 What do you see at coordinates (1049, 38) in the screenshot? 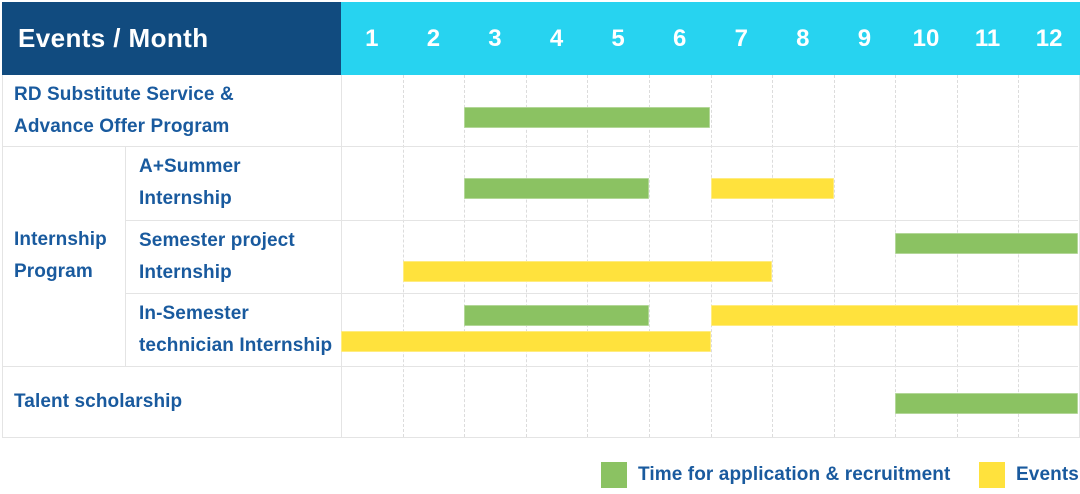
I see `month-header-cell: 12` at bounding box center [1049, 38].